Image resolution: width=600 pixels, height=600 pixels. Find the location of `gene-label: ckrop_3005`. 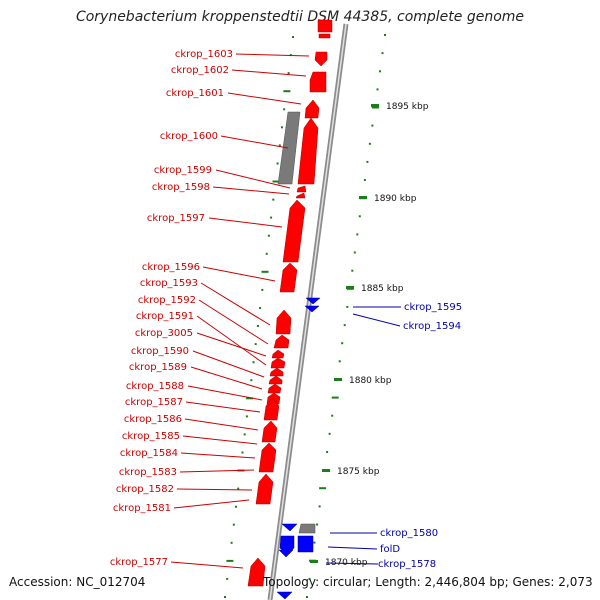

gene-label: ckrop_3005 is located at coordinates (164, 333).